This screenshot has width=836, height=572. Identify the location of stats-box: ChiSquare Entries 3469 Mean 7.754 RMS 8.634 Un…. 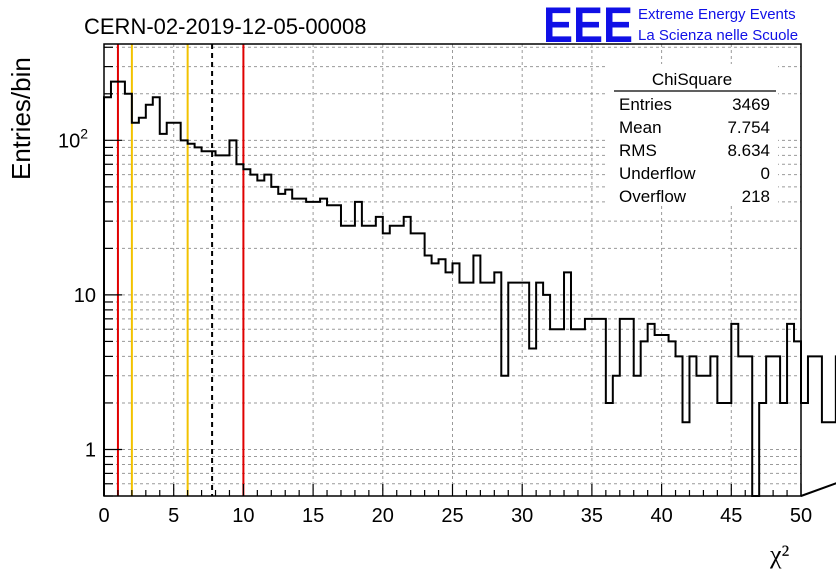
(692, 135).